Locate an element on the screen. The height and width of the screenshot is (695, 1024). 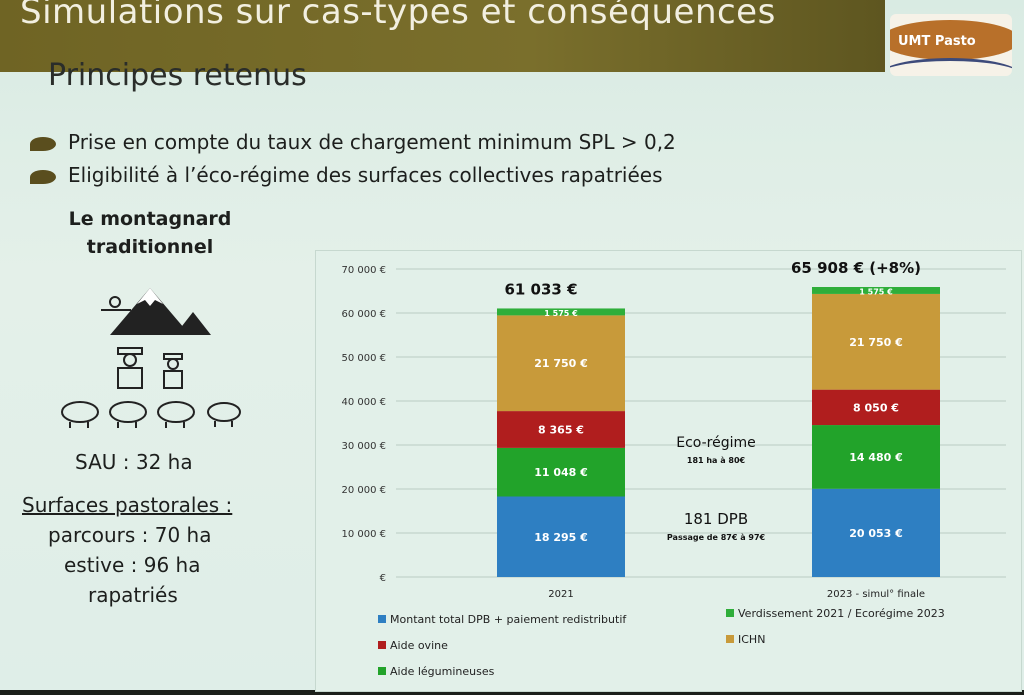
y-tick-label: 20 000 € is located at coordinates (363, 490).